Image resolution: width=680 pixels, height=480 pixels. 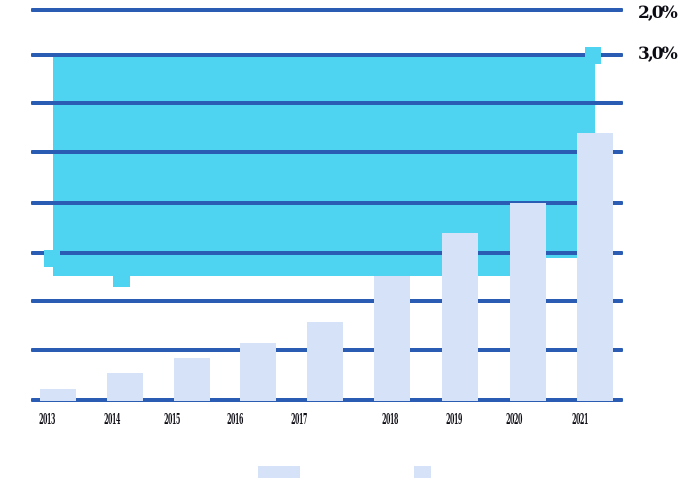 I want to click on x-axis-label-2019: 2019, so click(x=454, y=419).